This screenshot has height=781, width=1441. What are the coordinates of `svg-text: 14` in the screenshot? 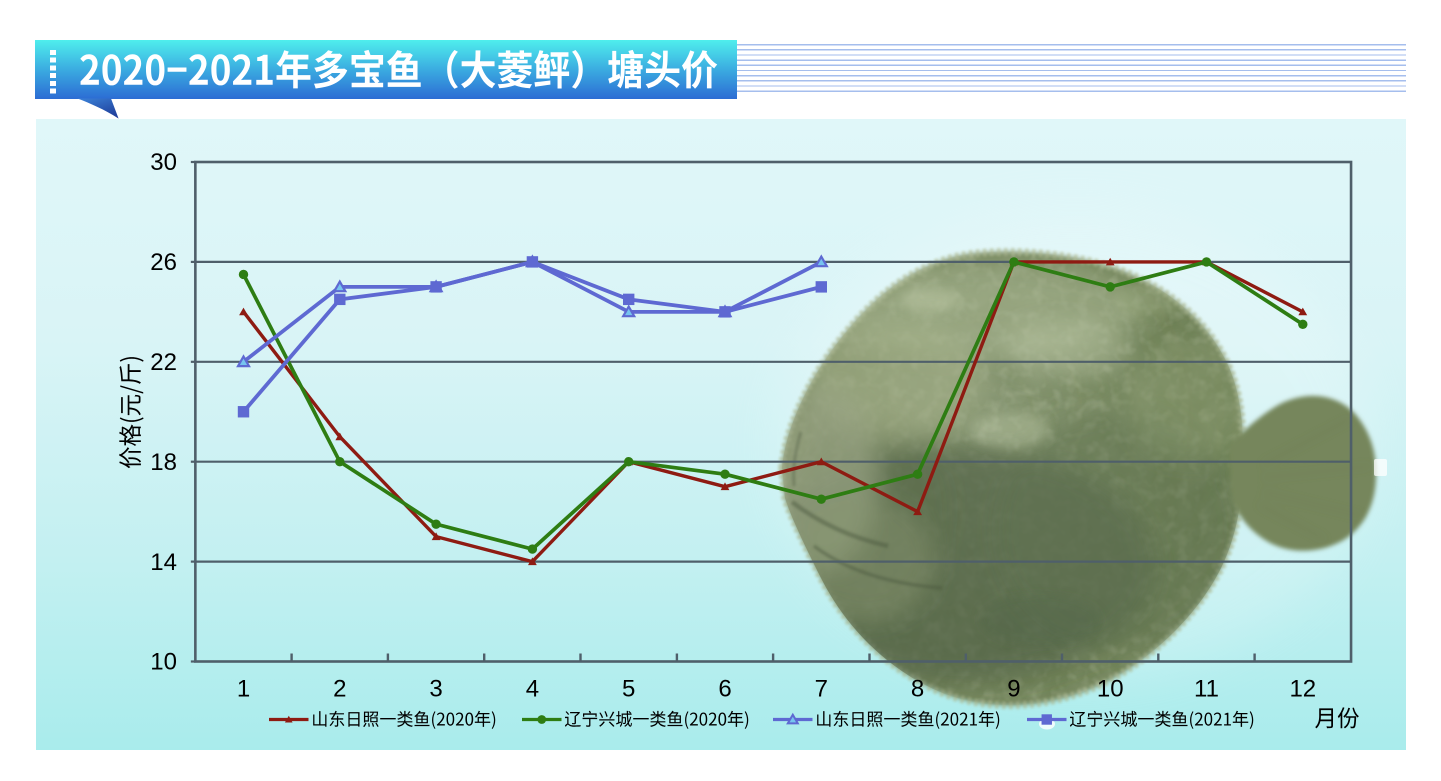 It's located at (163, 562).